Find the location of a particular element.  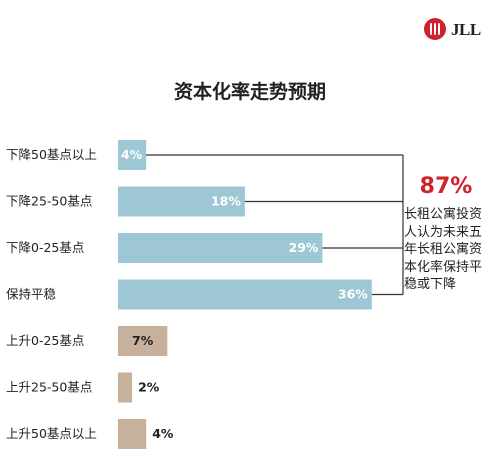

category-label: 保持平稳 is located at coordinates (31, 294).